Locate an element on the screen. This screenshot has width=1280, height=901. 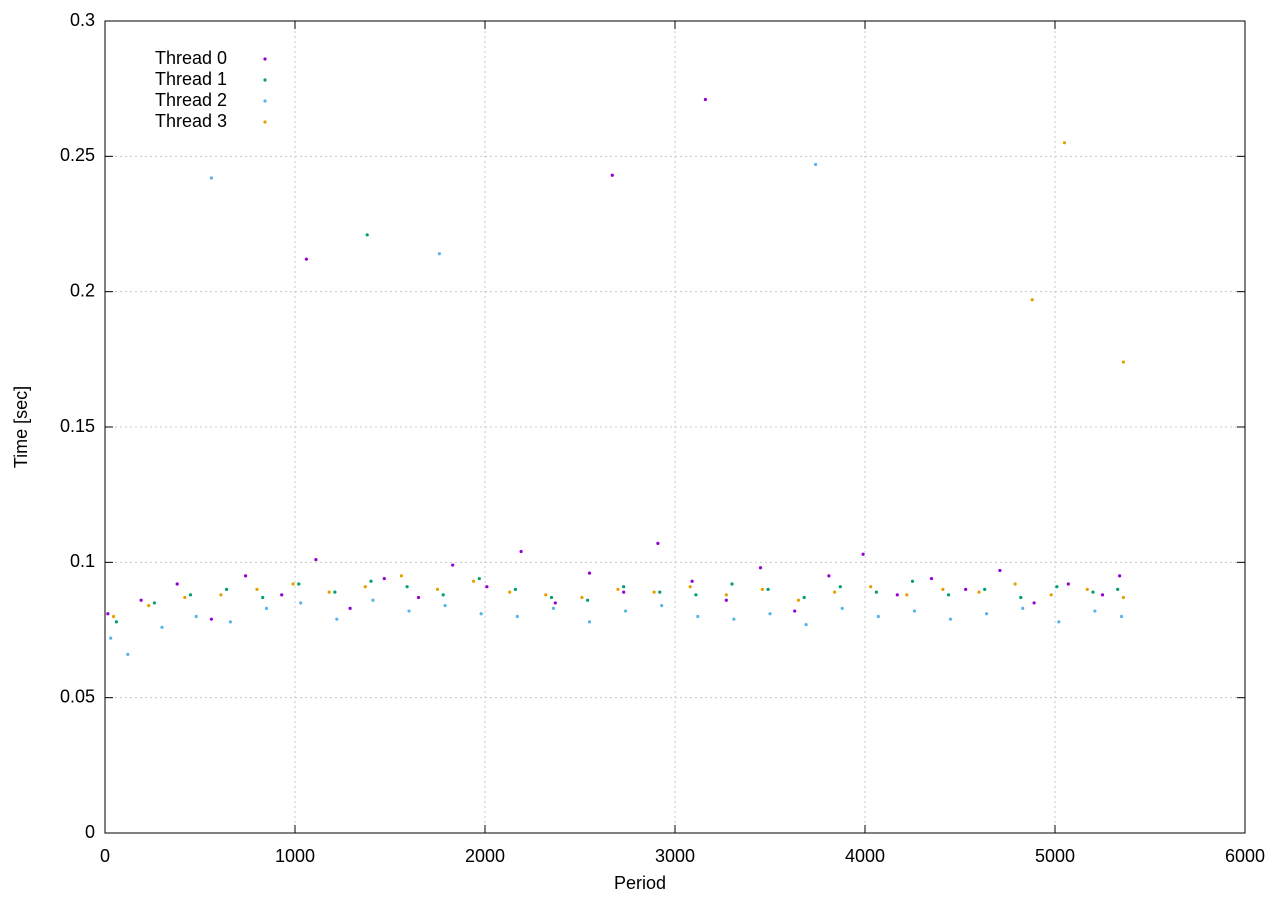
y-tick-label: 0.25 is located at coordinates (77, 155).